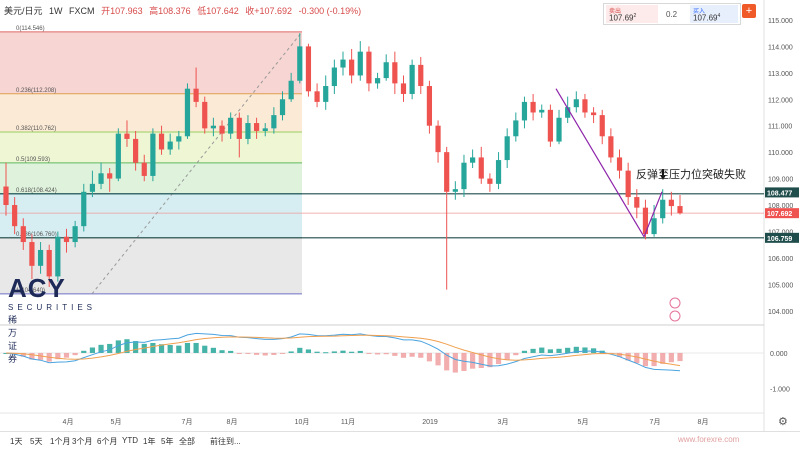 The height and width of the screenshot is (451, 800). What do you see at coordinates (330, 11) in the screenshot?
I see `change-value: -0.300 (-0.19%)` at bounding box center [330, 11].